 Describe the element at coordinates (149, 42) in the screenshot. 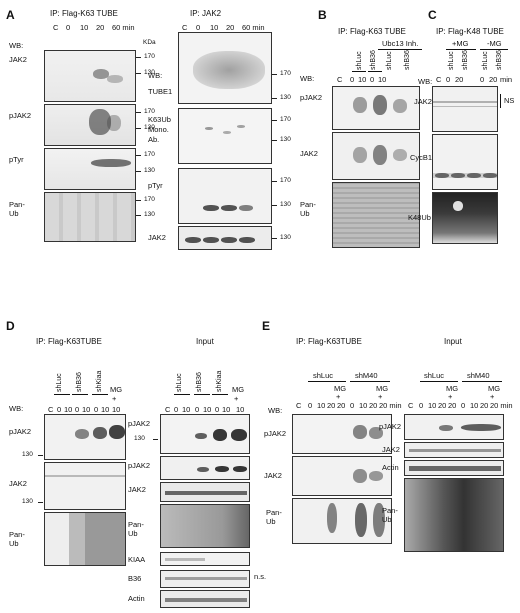

I see `mw-unit: KDa` at that location.